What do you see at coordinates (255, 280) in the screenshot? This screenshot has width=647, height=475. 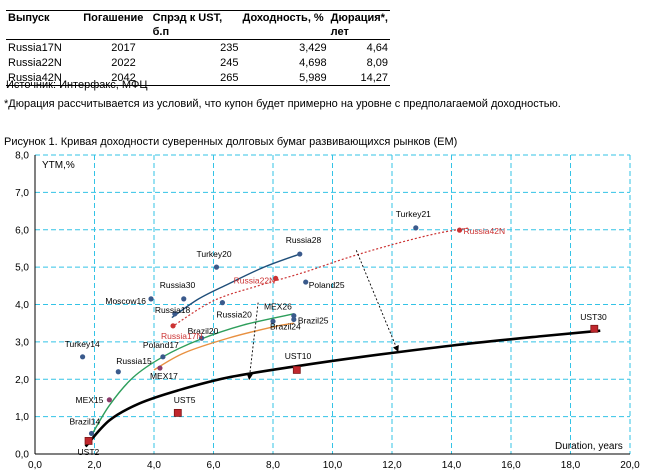 I see `point-label: Russia22N` at bounding box center [255, 280].